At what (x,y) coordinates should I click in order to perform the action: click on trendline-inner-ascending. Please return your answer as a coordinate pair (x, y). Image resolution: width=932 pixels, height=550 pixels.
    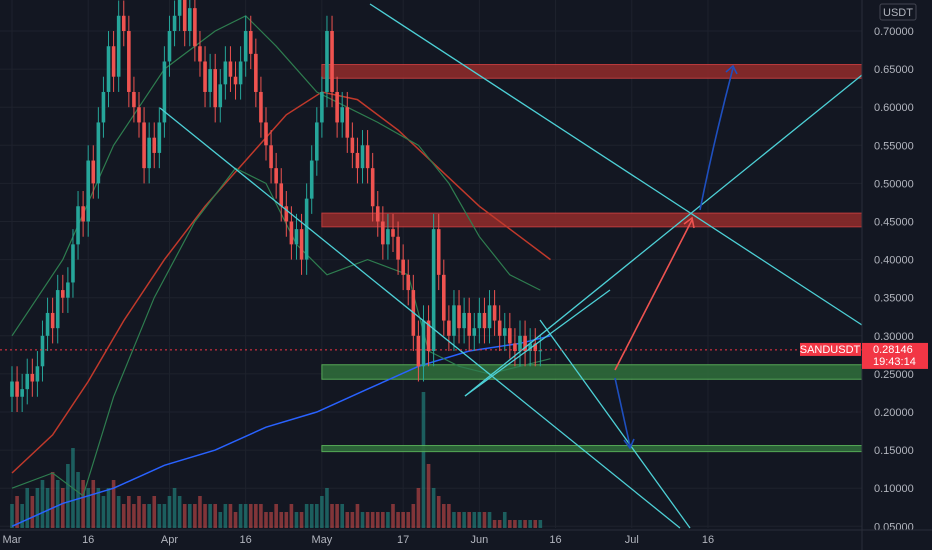
    Looking at the image, I should click on (537, 343).